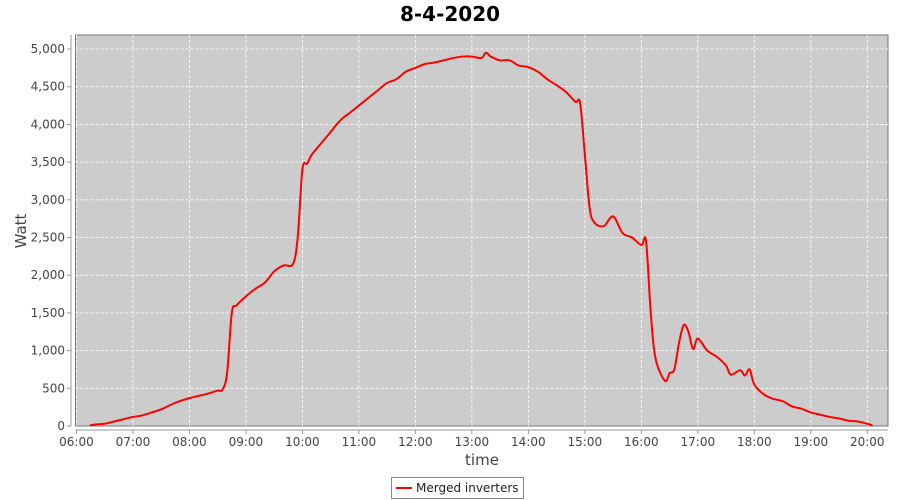 Image resolution: width=900 pixels, height=500 pixels. I want to click on y-tick-label: 4,000, so click(48, 124).